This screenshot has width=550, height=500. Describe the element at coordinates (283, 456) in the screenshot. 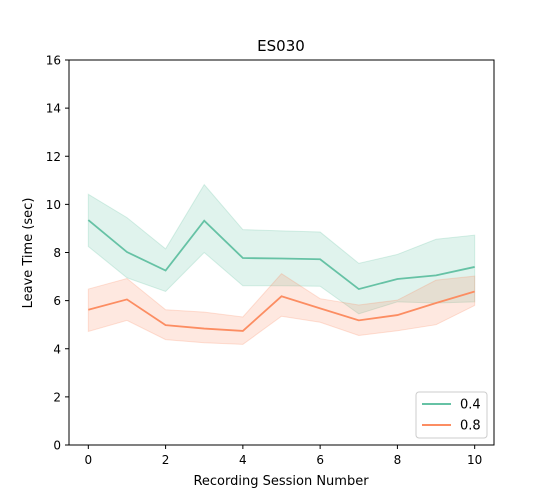

I see `x-axis-ticks: 0 2 4 6 8 10` at that location.